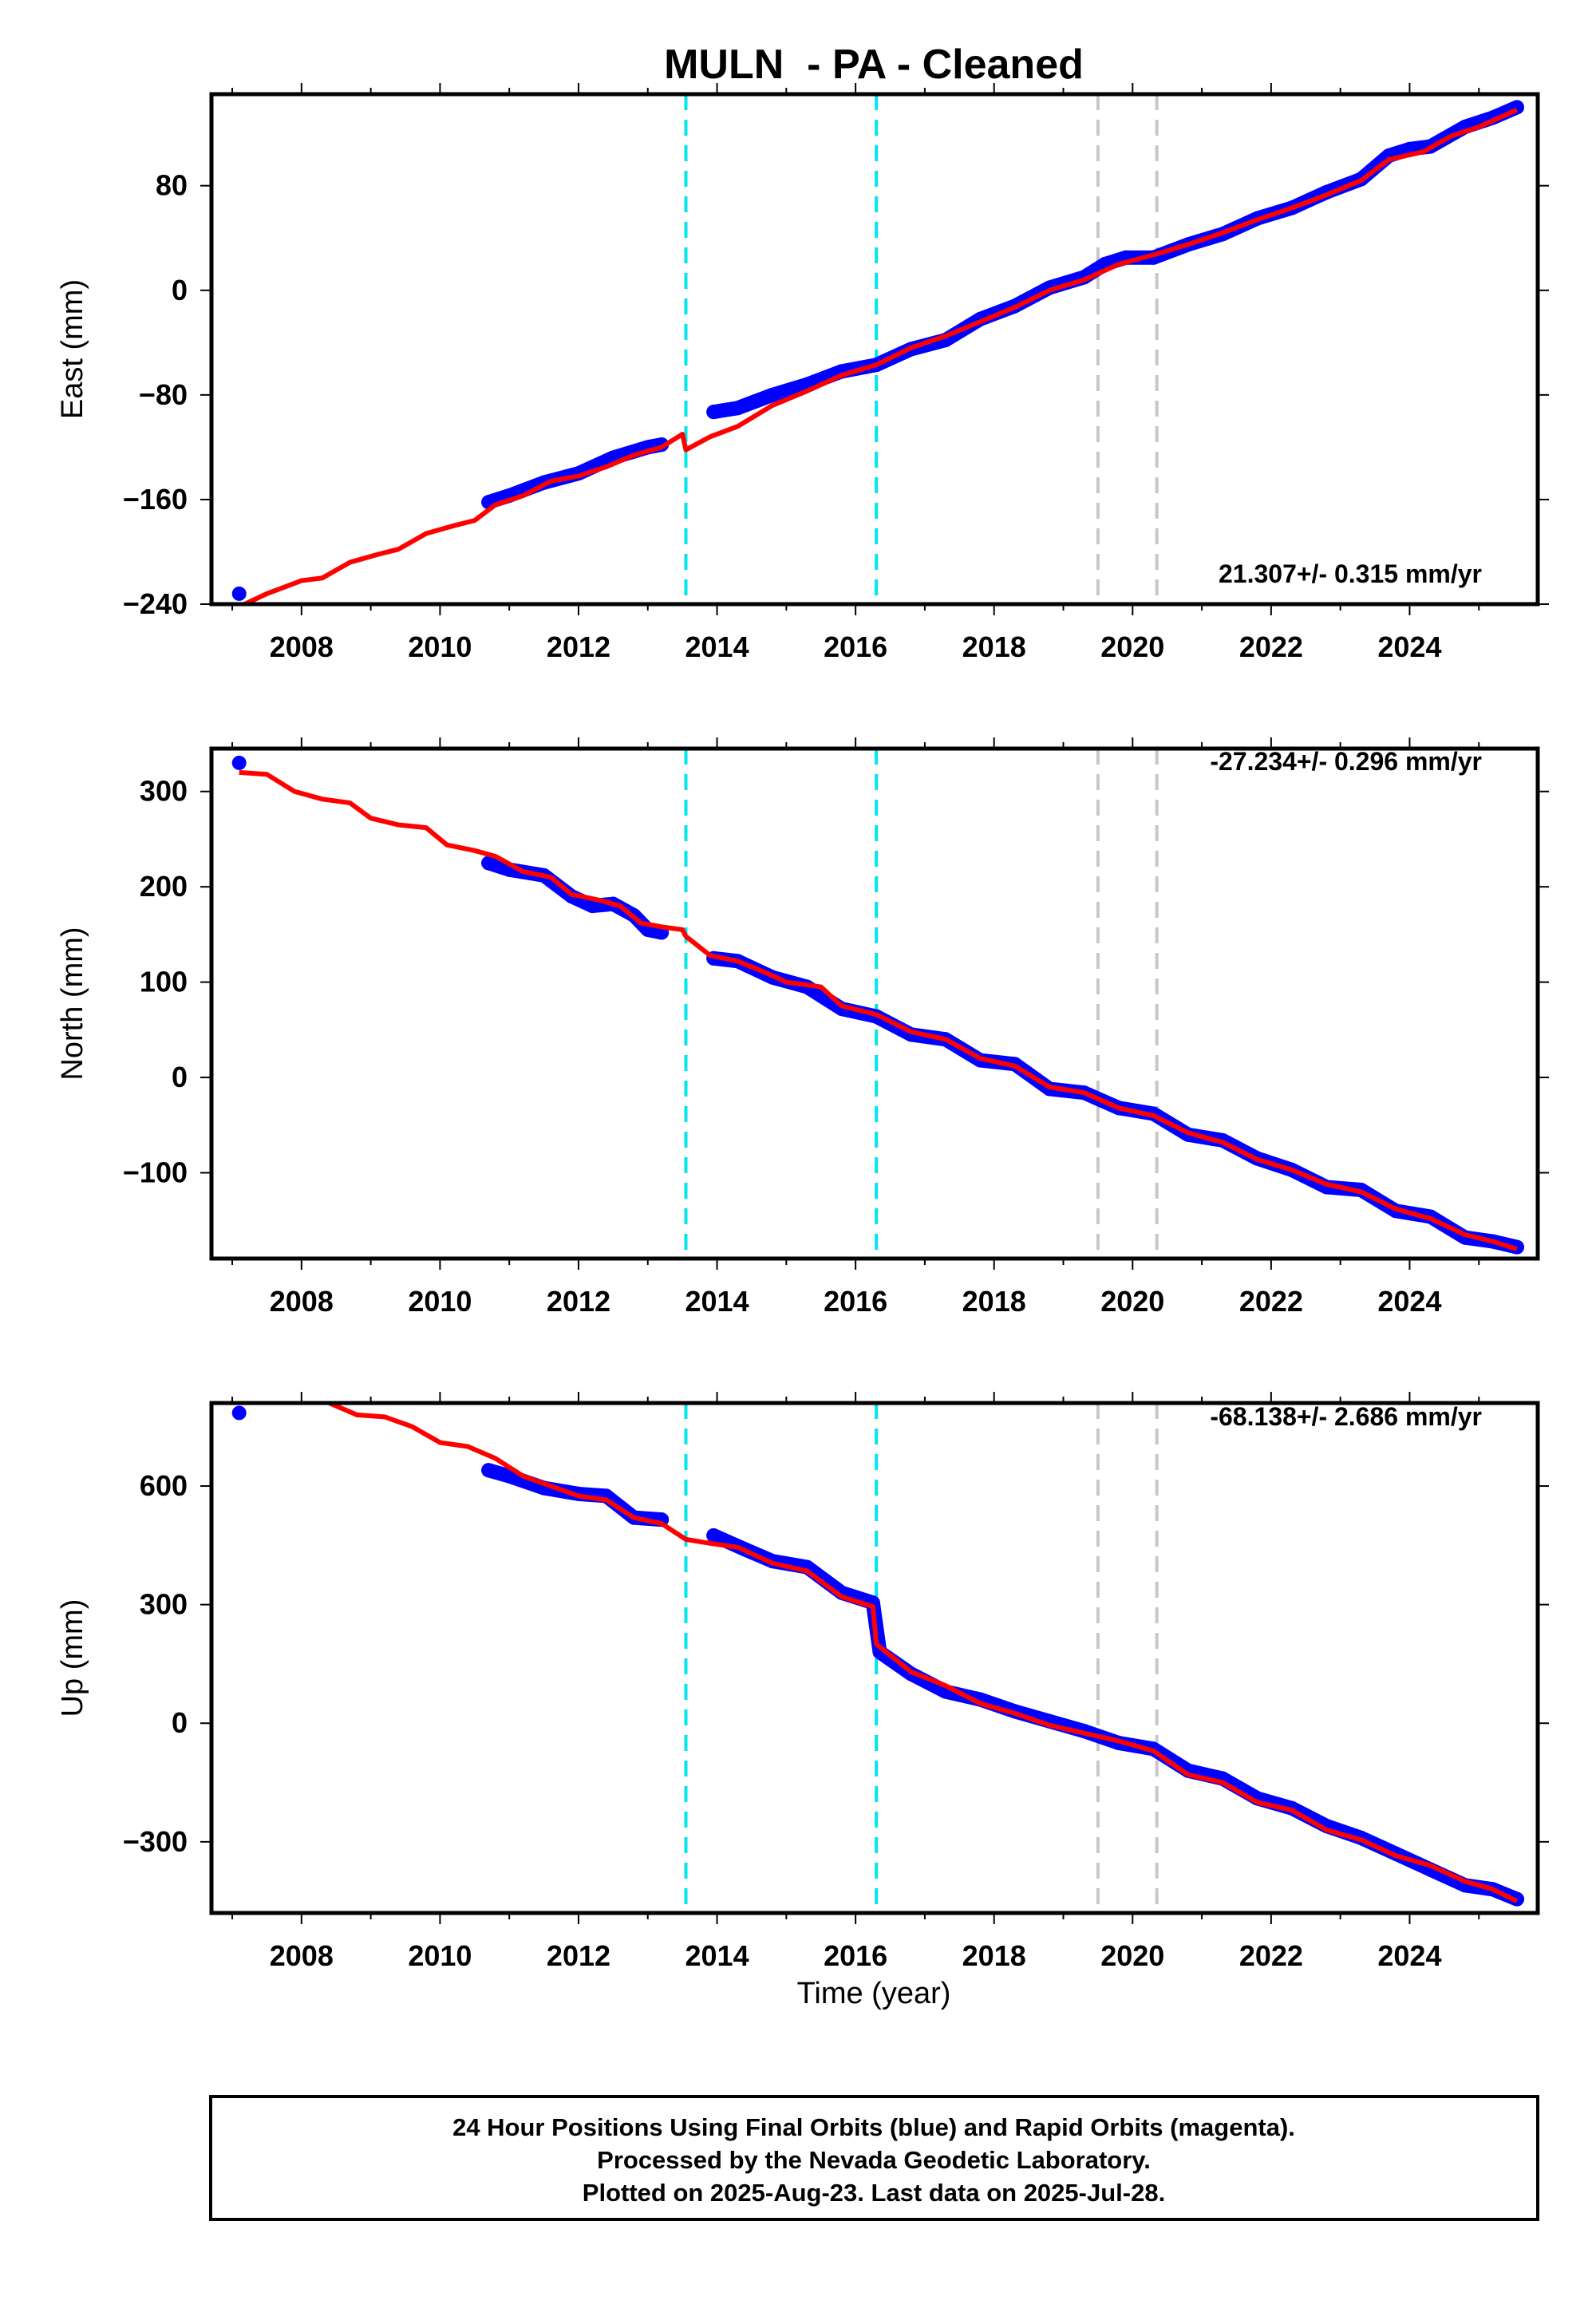 The height and width of the screenshot is (2316, 1596). I want to click on east-y-axis-label: East (mm), so click(72, 349).